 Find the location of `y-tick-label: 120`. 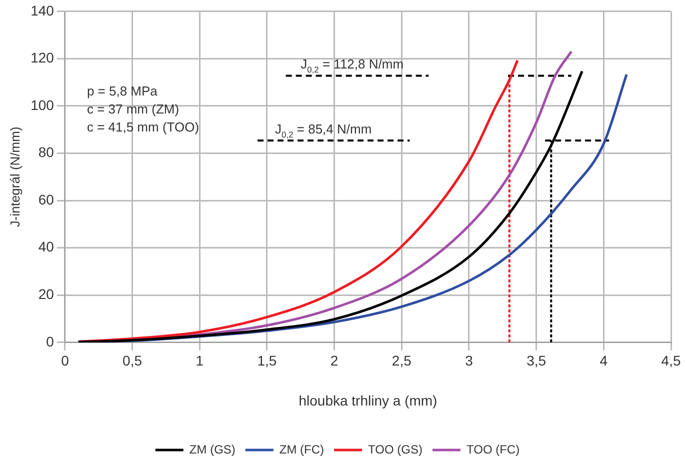

y-tick-label: 120 is located at coordinates (42, 58).